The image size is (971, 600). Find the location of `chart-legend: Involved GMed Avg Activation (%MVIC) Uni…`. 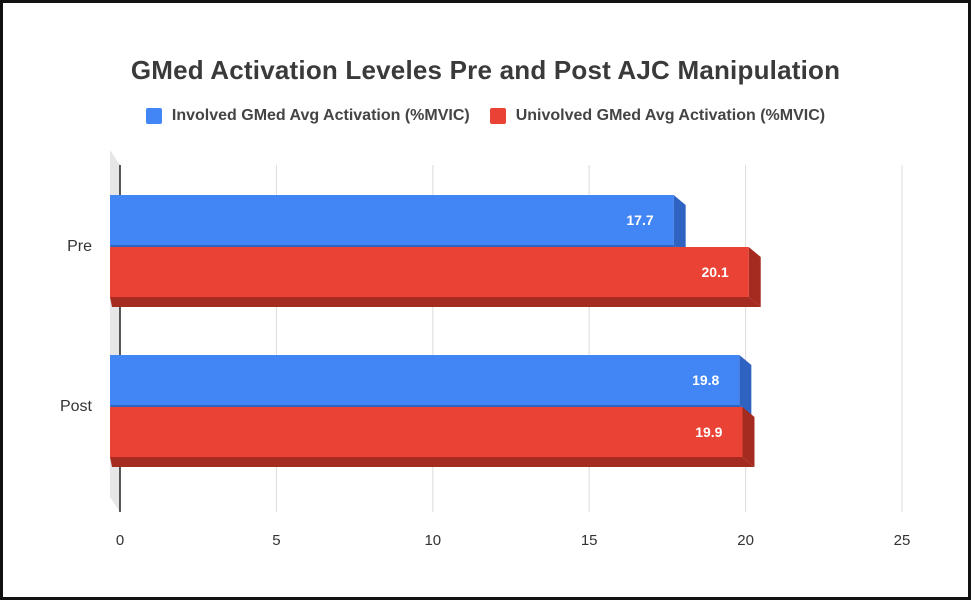

chart-legend: Involved GMed Avg Activation (%MVIC) Uni… is located at coordinates (485, 116).